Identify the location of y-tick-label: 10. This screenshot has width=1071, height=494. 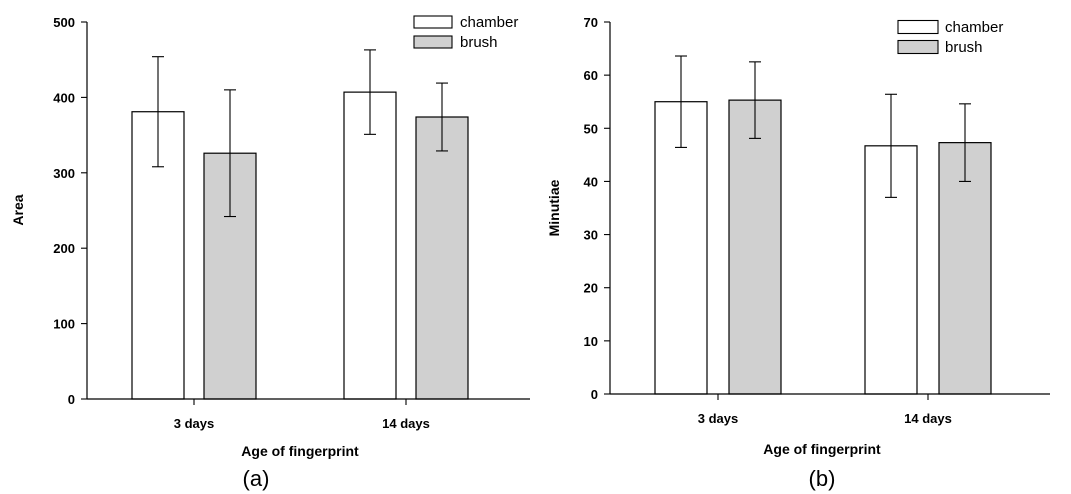
(591, 341).